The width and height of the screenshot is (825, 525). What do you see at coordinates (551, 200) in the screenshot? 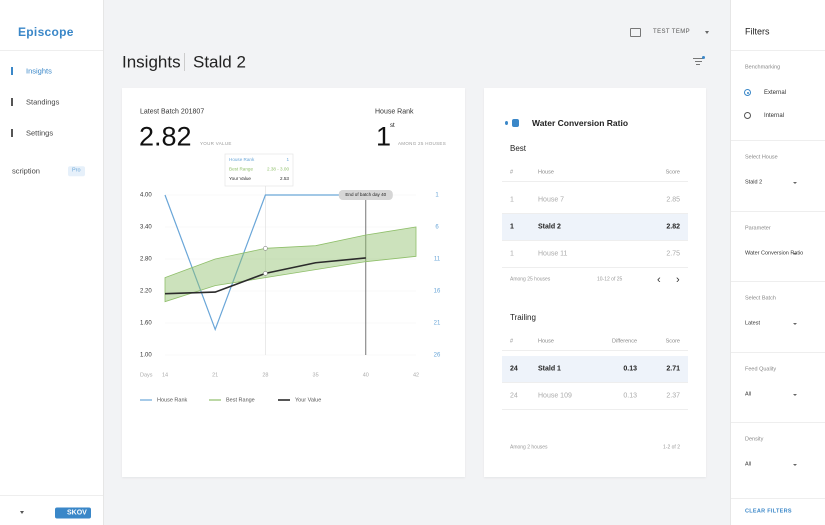
I see `table-cell: House 7` at bounding box center [551, 200].